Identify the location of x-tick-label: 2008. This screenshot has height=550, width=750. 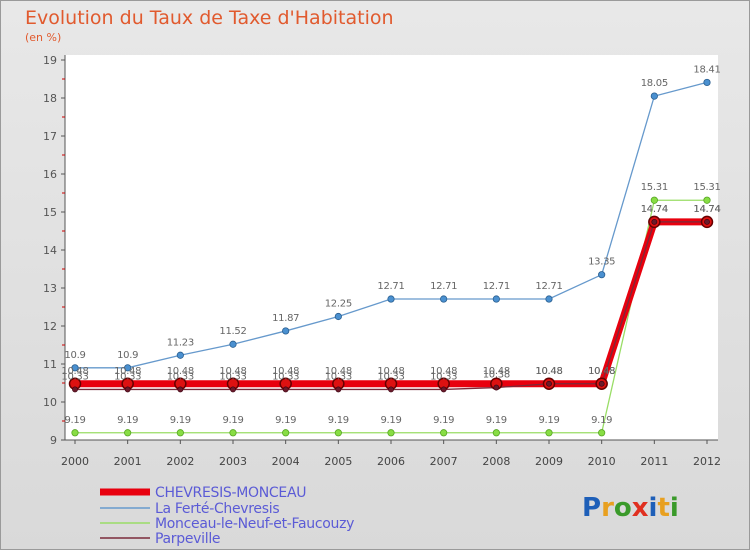
(496, 461).